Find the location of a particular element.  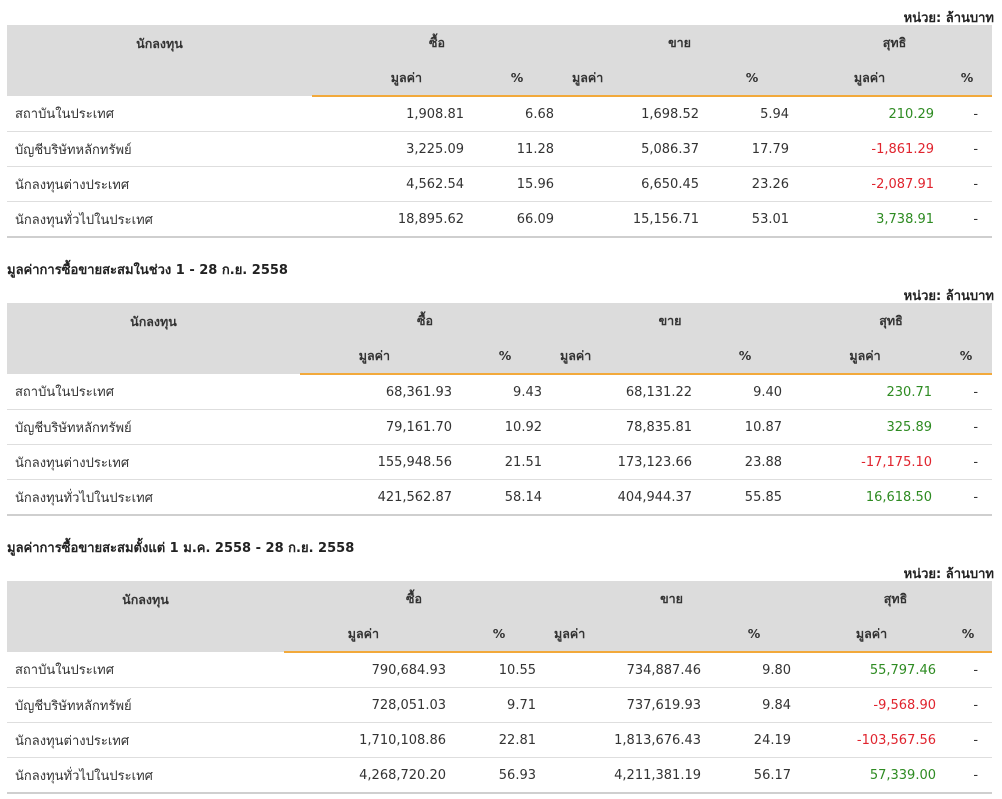

net-value: 325.89 is located at coordinates (865, 427).